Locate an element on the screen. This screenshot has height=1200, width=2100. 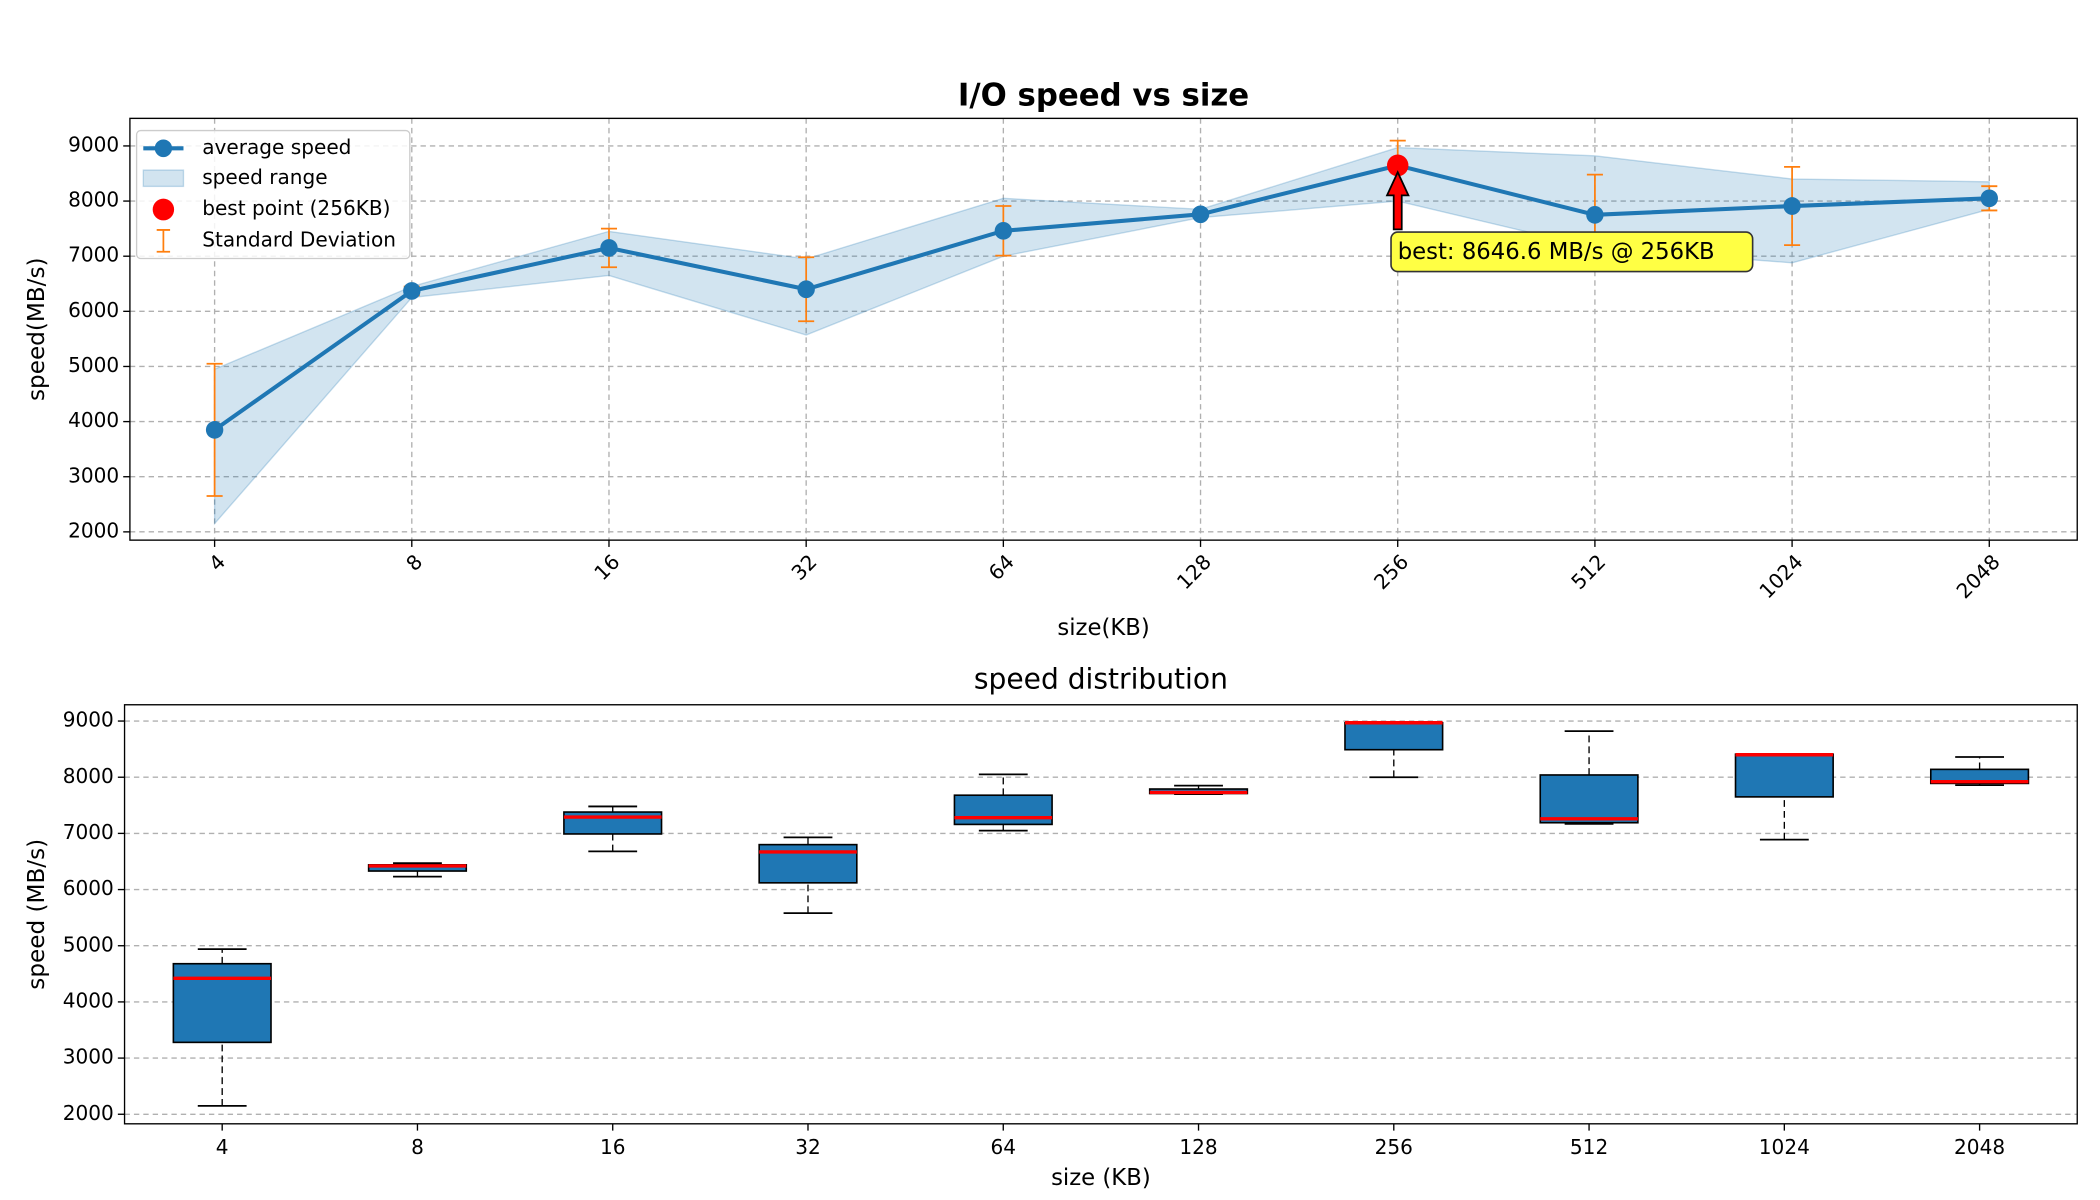
legend-label: speed range is located at coordinates (264, 177).